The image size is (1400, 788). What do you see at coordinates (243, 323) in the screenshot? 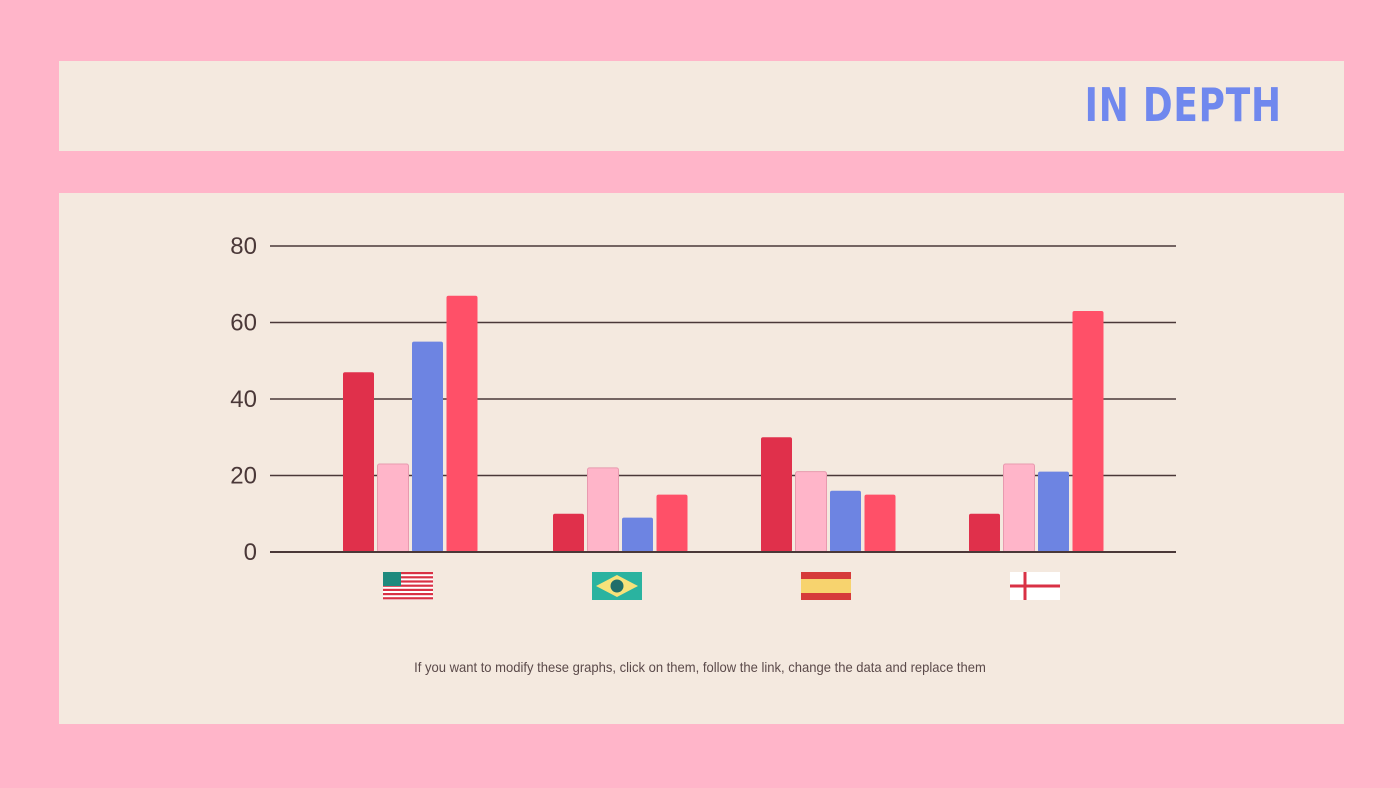
I see `y-tick-label: 60` at bounding box center [243, 323].